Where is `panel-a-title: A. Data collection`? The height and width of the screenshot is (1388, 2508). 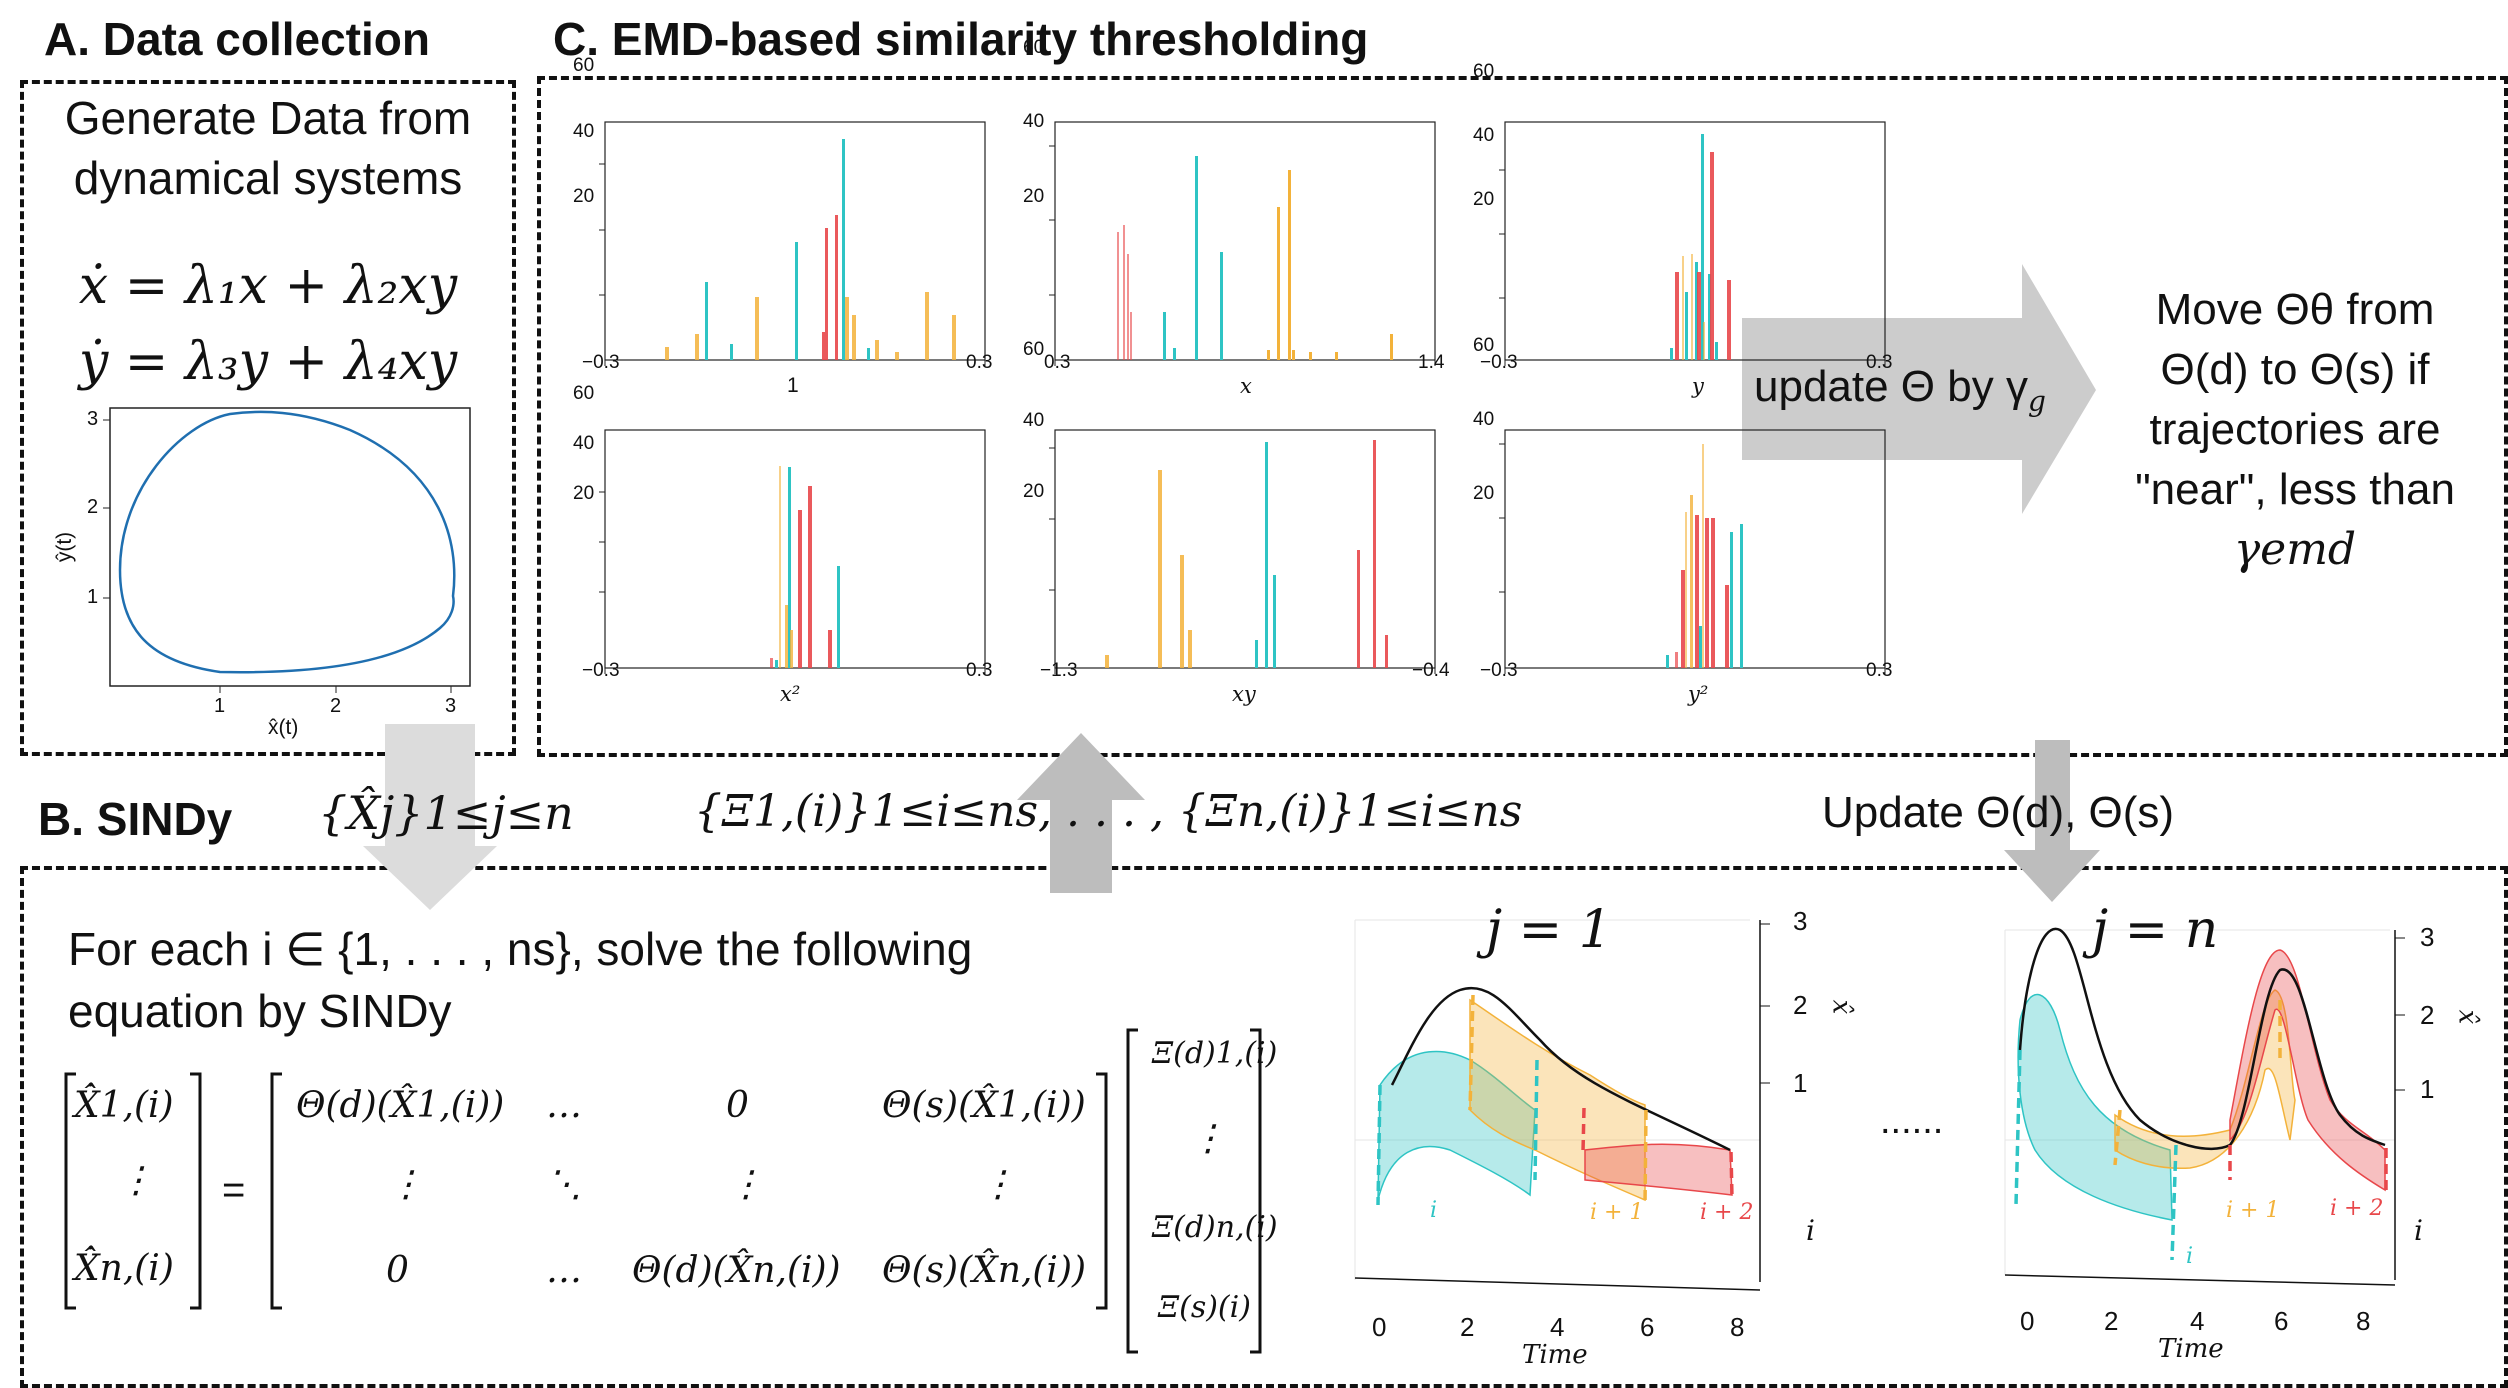 panel-a-title: A. Data collection is located at coordinates (237, 39).